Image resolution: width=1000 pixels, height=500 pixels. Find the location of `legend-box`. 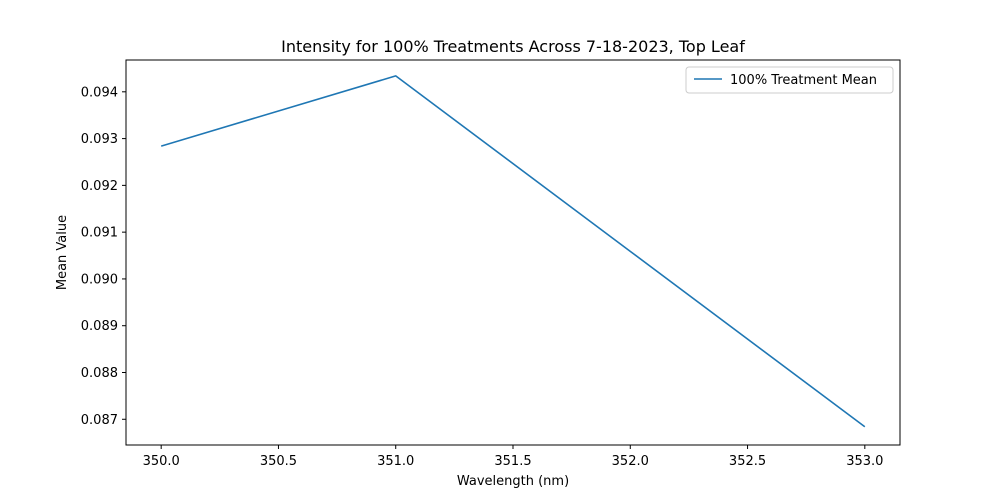

legend-box is located at coordinates (789, 80).